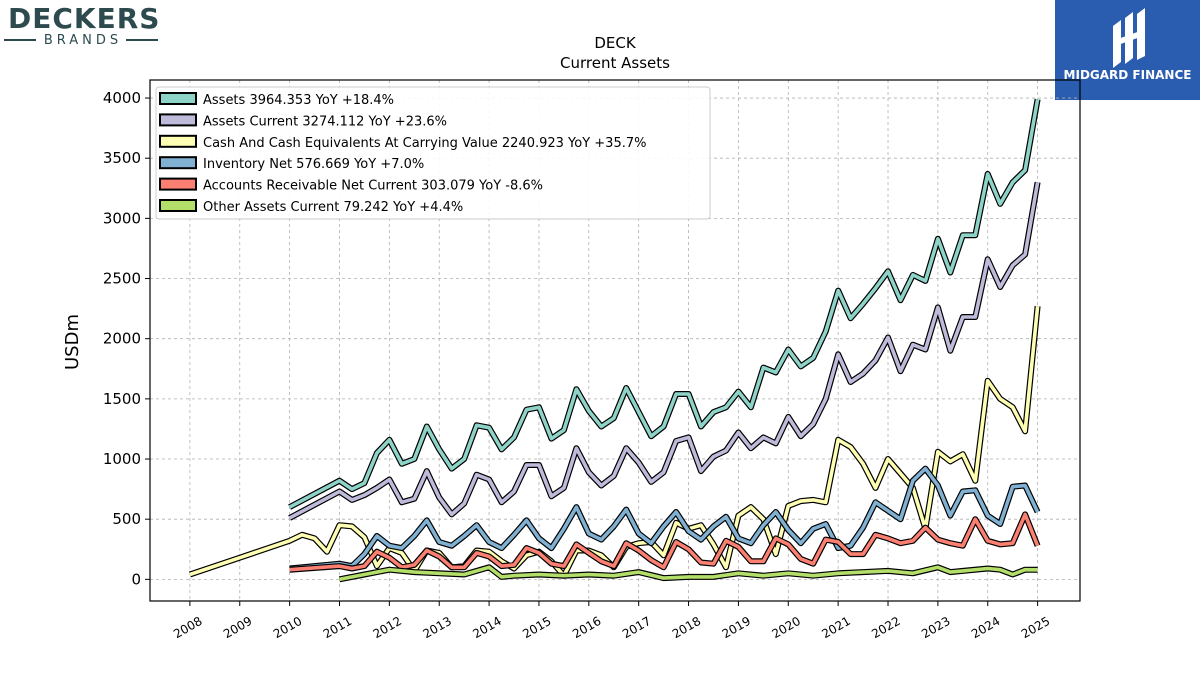 Image resolution: width=1200 pixels, height=675 pixels. I want to click on x-tick-label: 2021, so click(835, 627).